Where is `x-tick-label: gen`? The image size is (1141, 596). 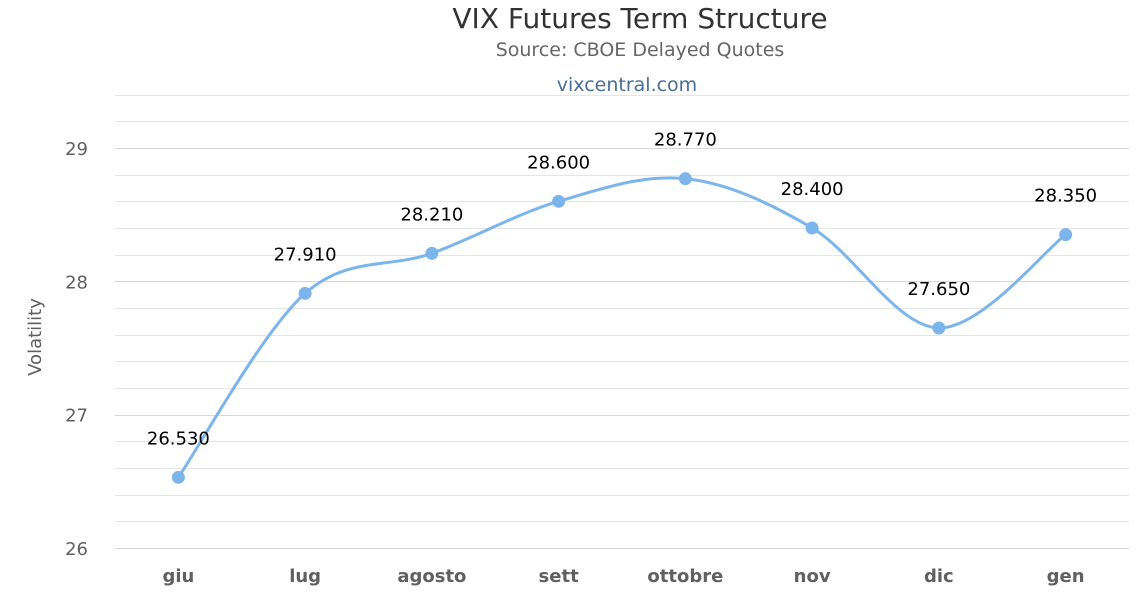 x-tick-label: gen is located at coordinates (1066, 576).